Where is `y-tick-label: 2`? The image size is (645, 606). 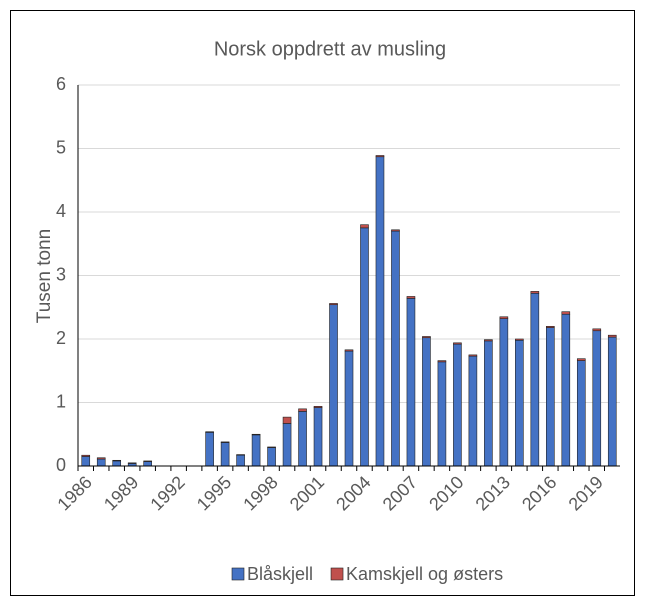
y-tick-label: 2 is located at coordinates (61, 338).